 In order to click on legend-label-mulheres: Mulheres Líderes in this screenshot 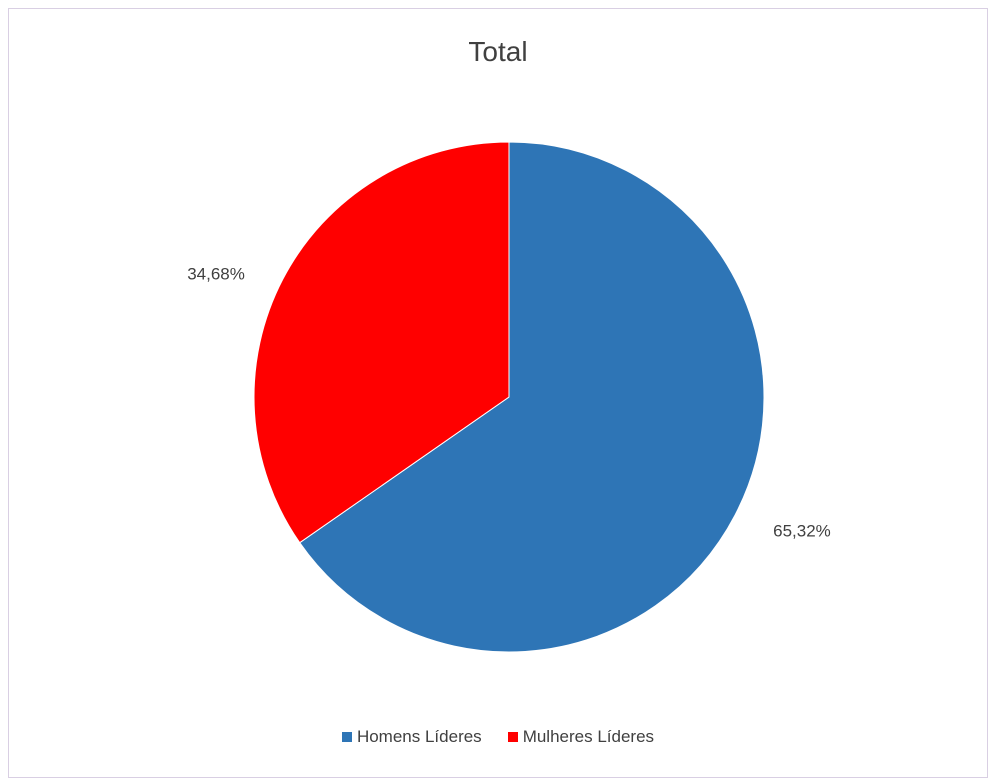, I will do `click(588, 736)`.